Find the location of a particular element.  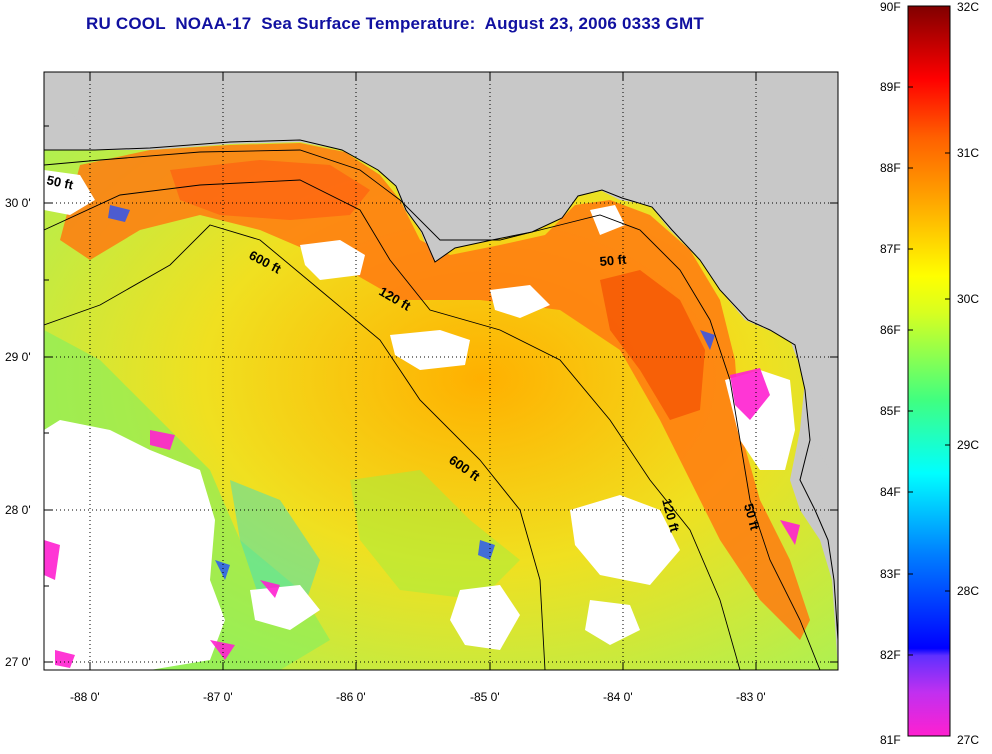

lat-label: 30 0' is located at coordinates (18, 203).